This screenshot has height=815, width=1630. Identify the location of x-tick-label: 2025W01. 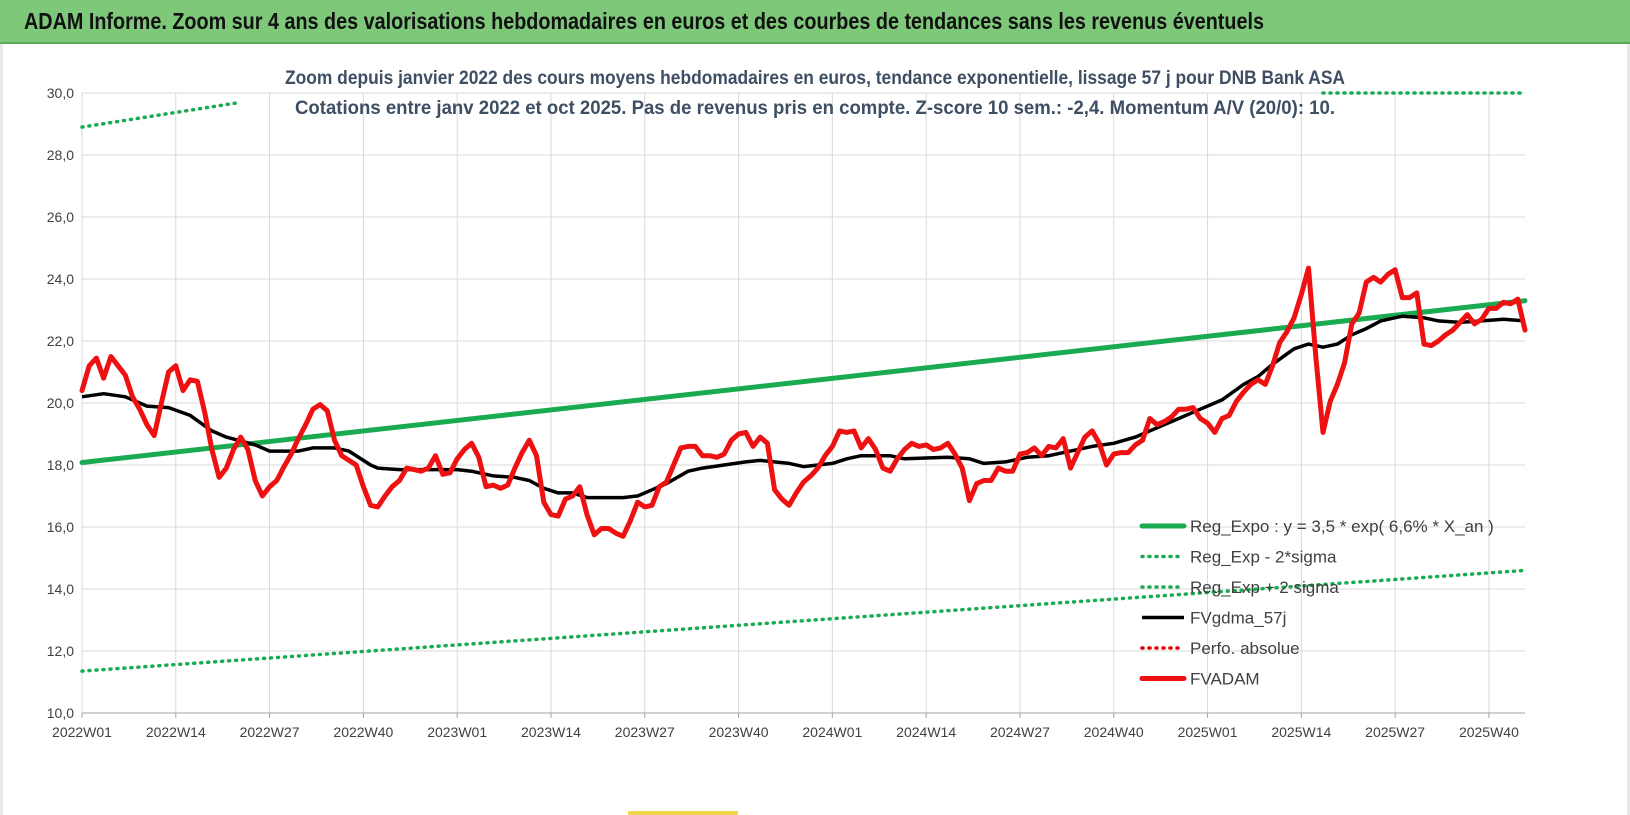
(1208, 732).